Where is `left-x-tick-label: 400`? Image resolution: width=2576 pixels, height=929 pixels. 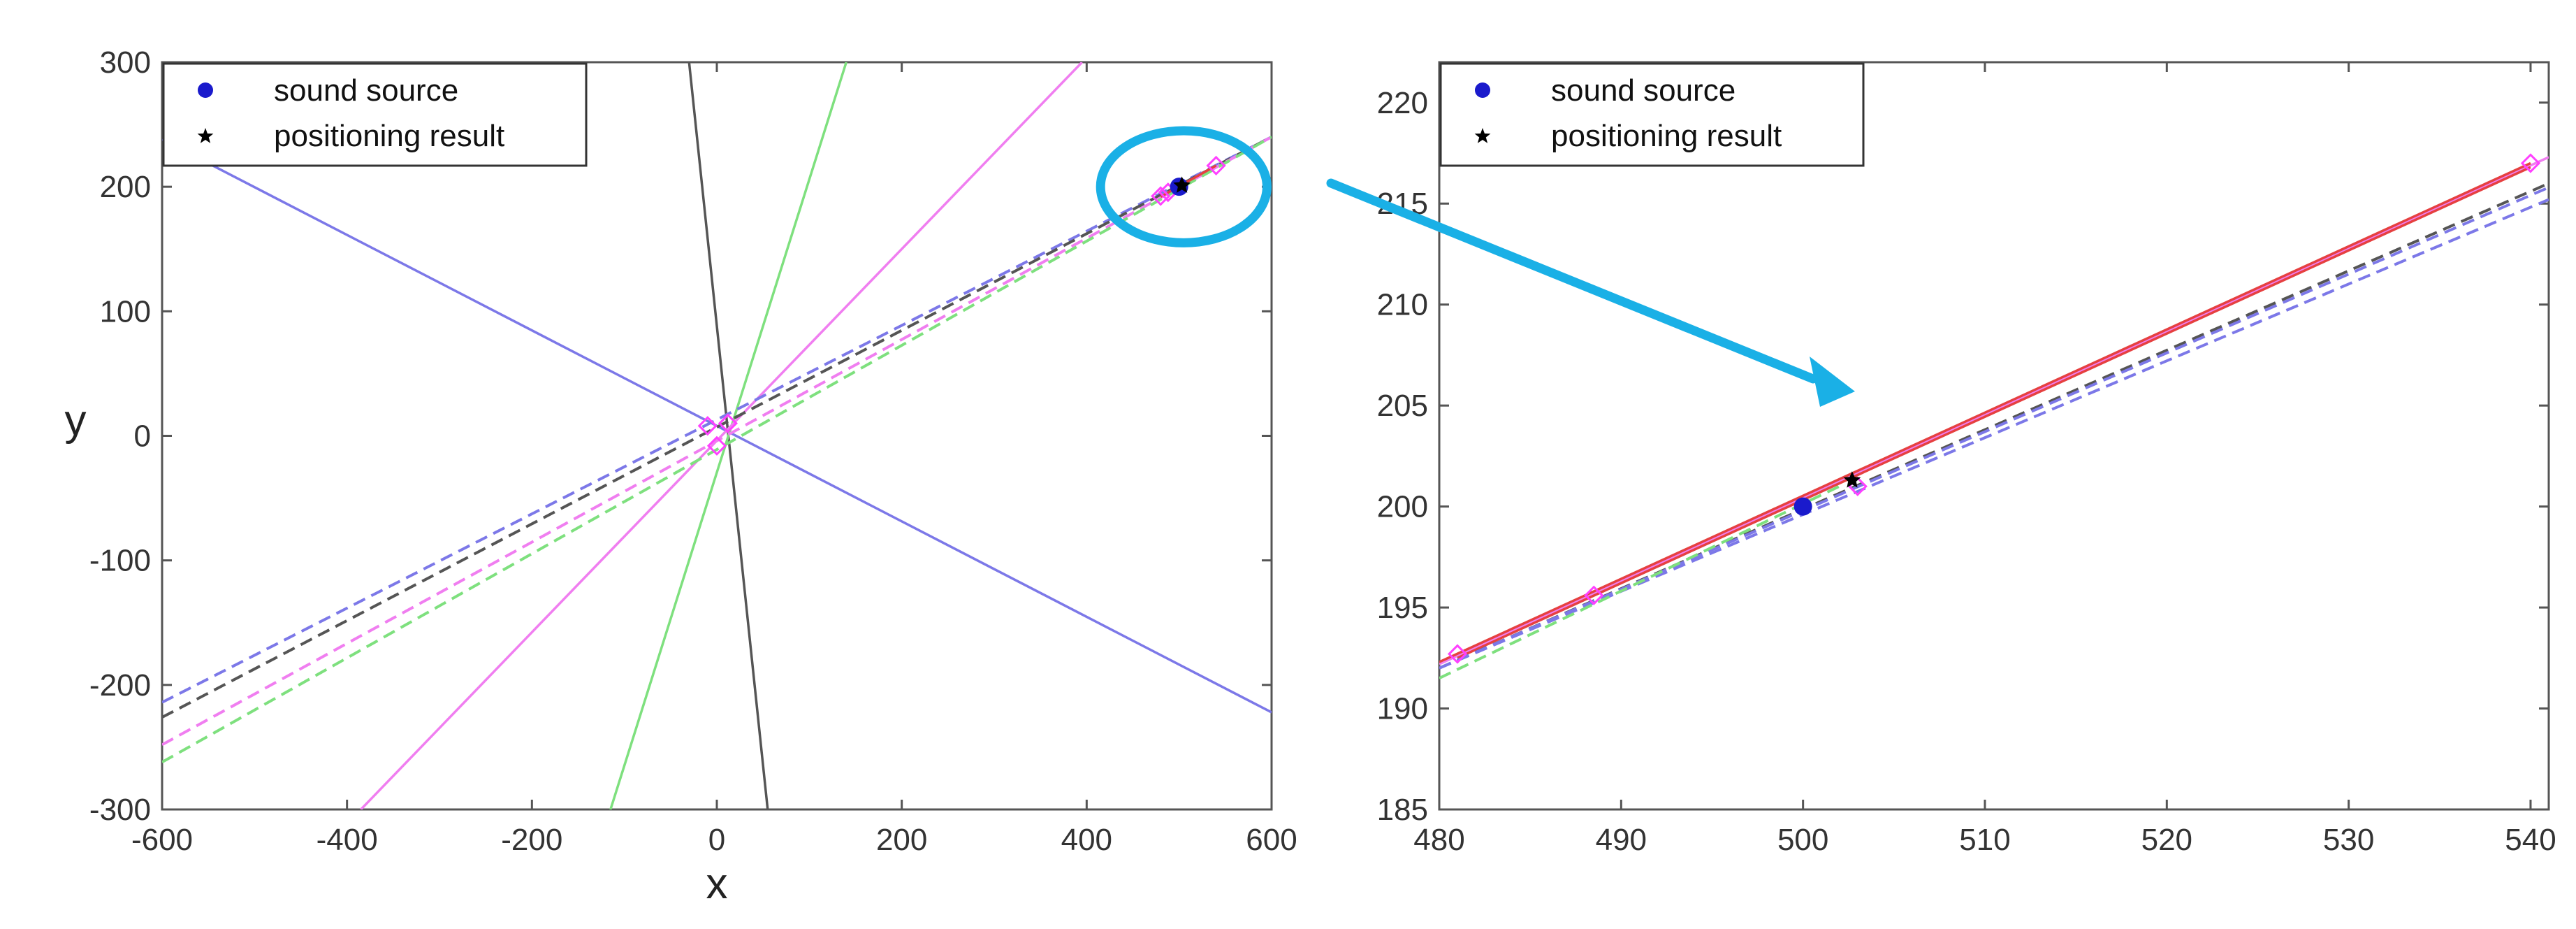 left-x-tick-label: 400 is located at coordinates (1086, 840).